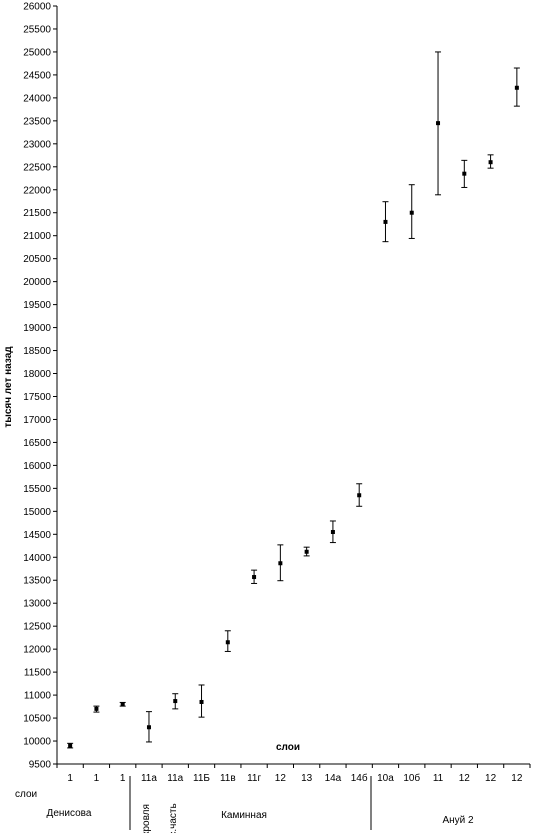 The image size is (537, 833). I want to click on x-tick-label: 13, so click(307, 778).